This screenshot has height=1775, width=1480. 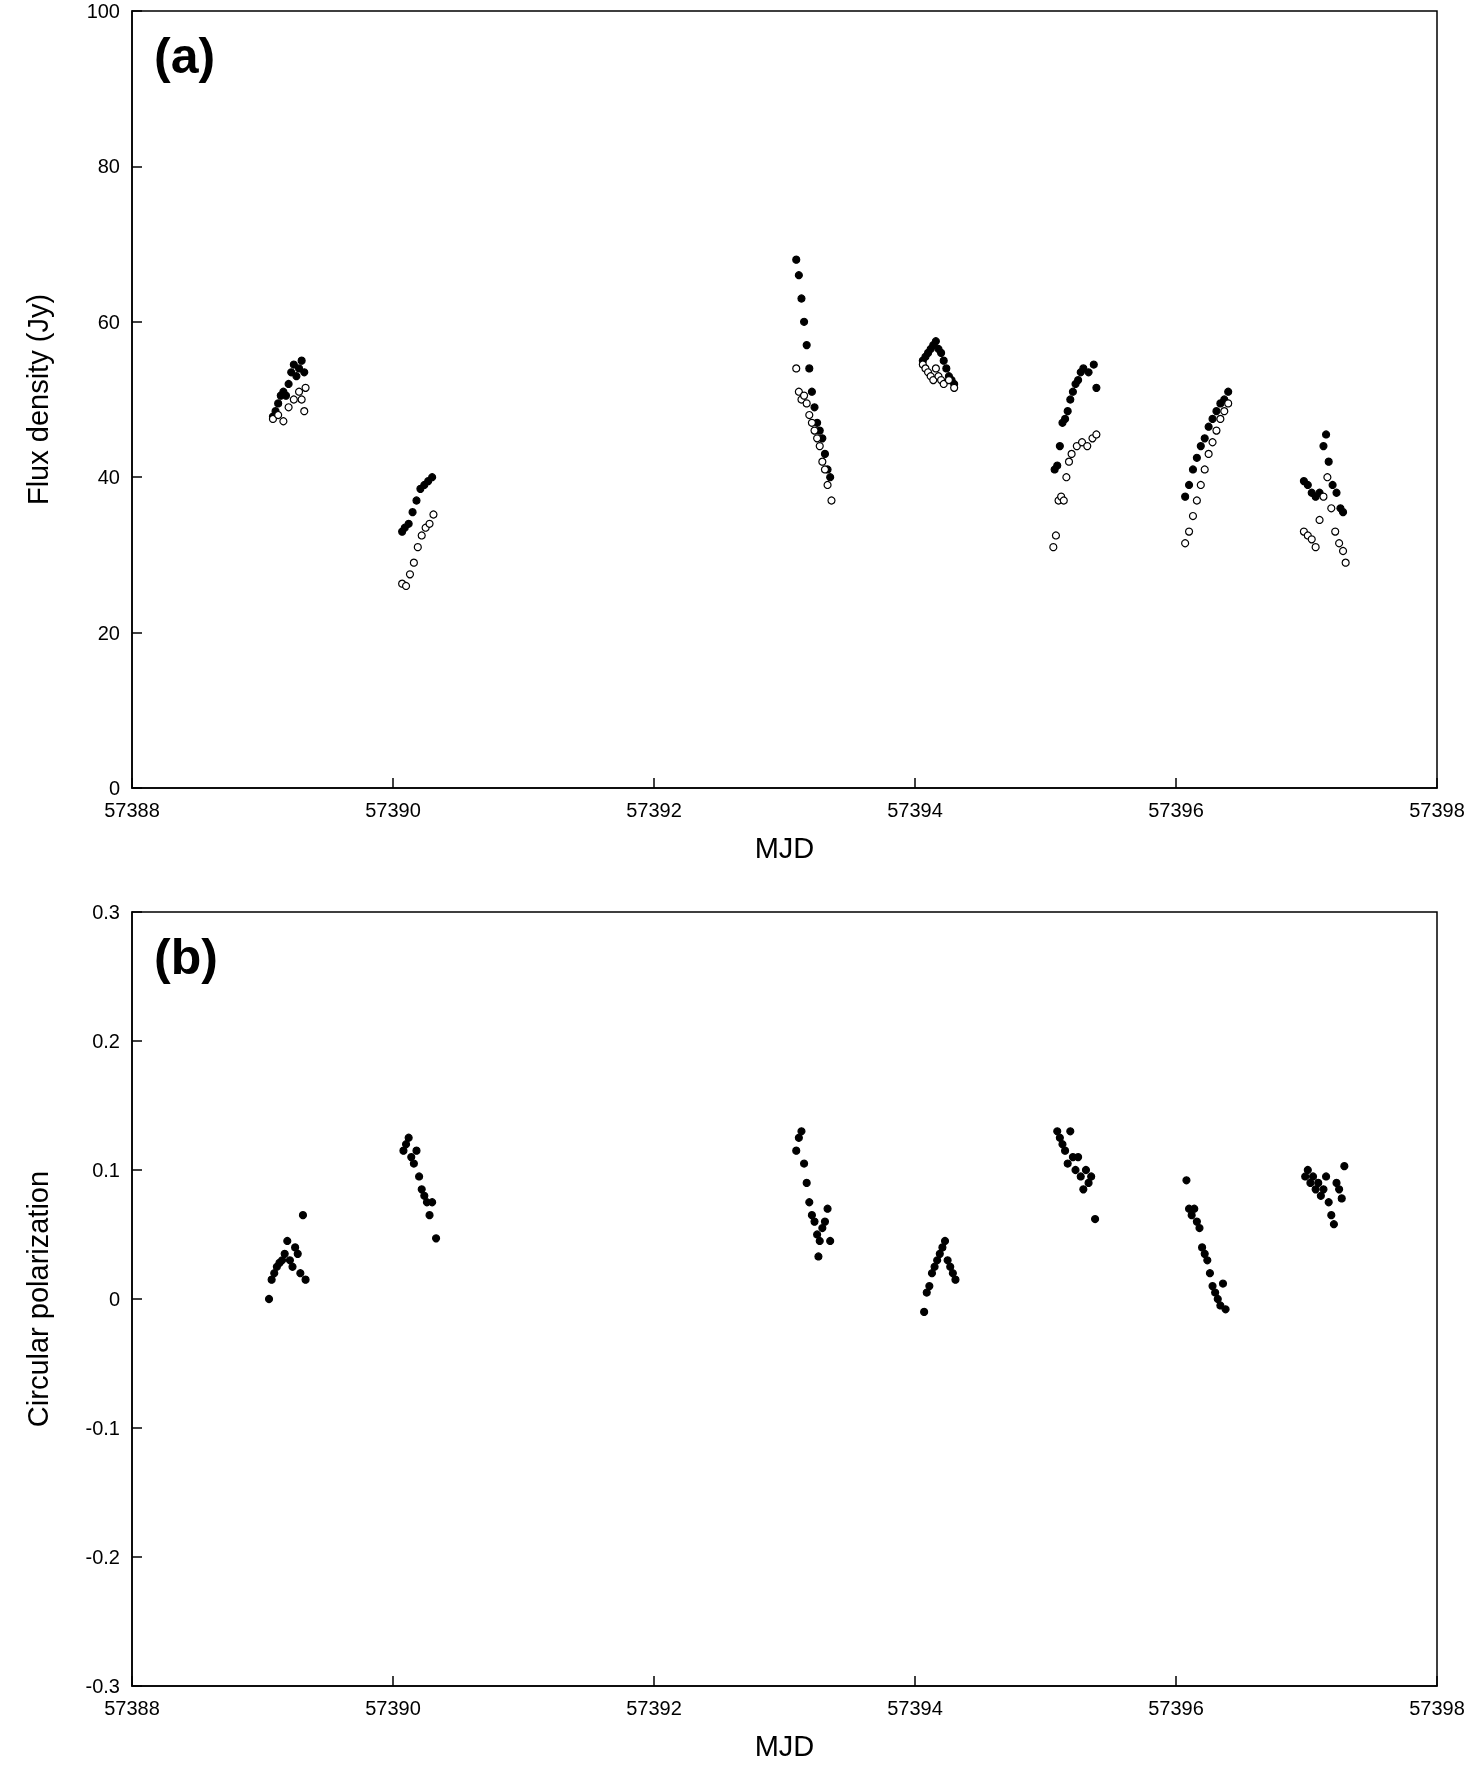 I want to click on y-tick-label: -0.2, so click(x=102, y=1557).